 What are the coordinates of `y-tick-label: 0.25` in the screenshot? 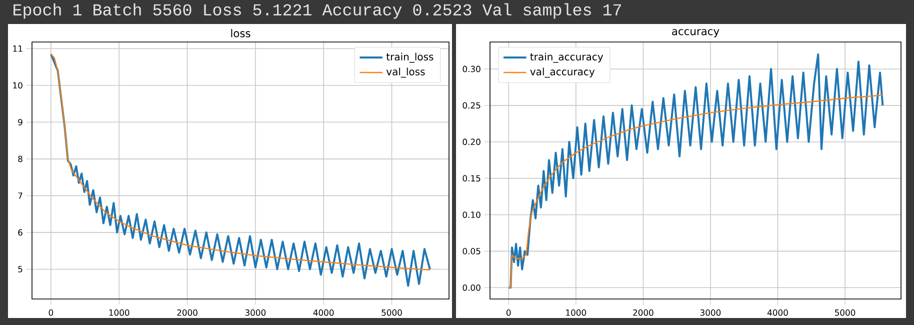 It's located at (471, 105).